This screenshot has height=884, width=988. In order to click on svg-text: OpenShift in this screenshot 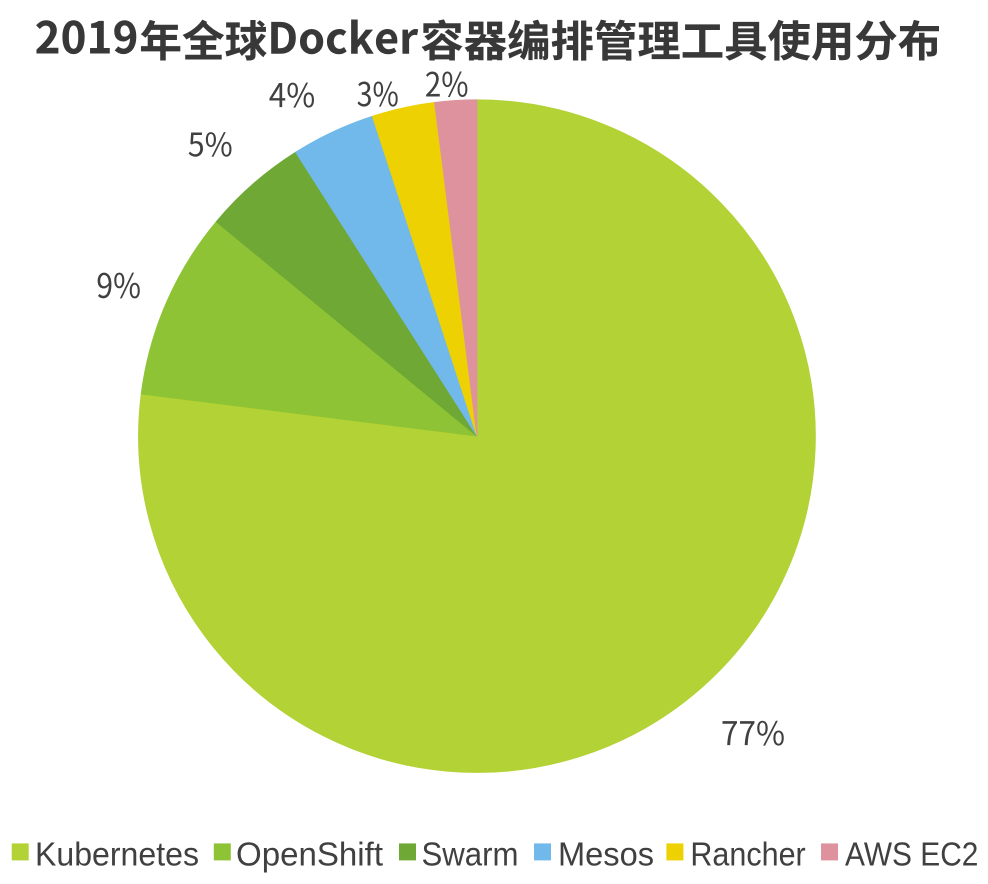, I will do `click(310, 855)`.